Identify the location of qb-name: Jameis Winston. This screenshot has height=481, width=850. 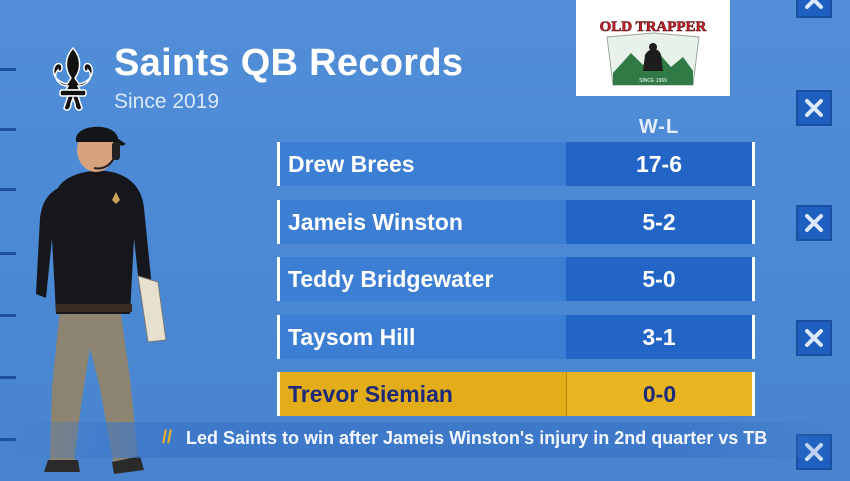
(423, 222).